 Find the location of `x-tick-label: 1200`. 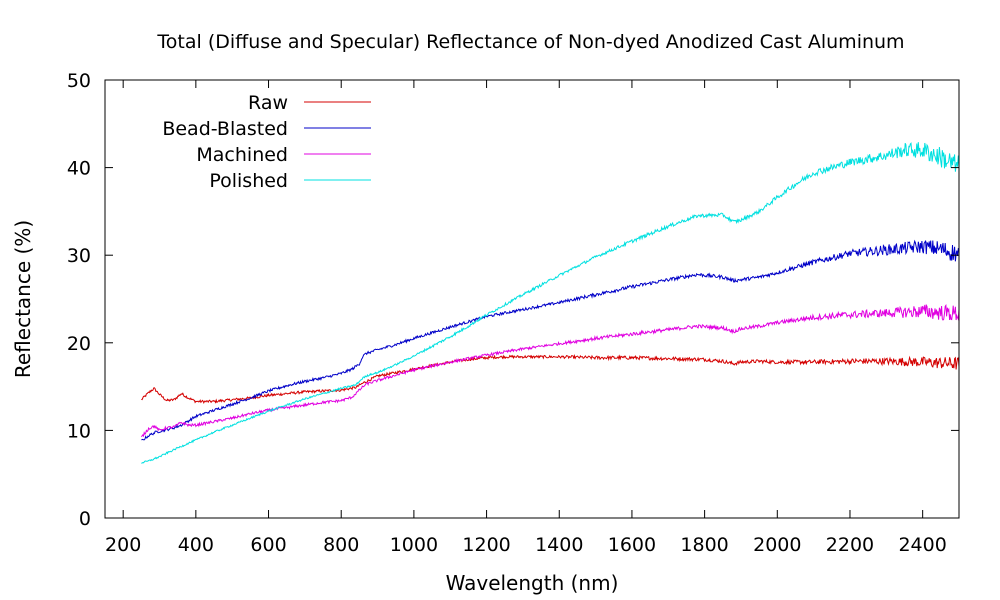

x-tick-label: 1200 is located at coordinates (486, 545).